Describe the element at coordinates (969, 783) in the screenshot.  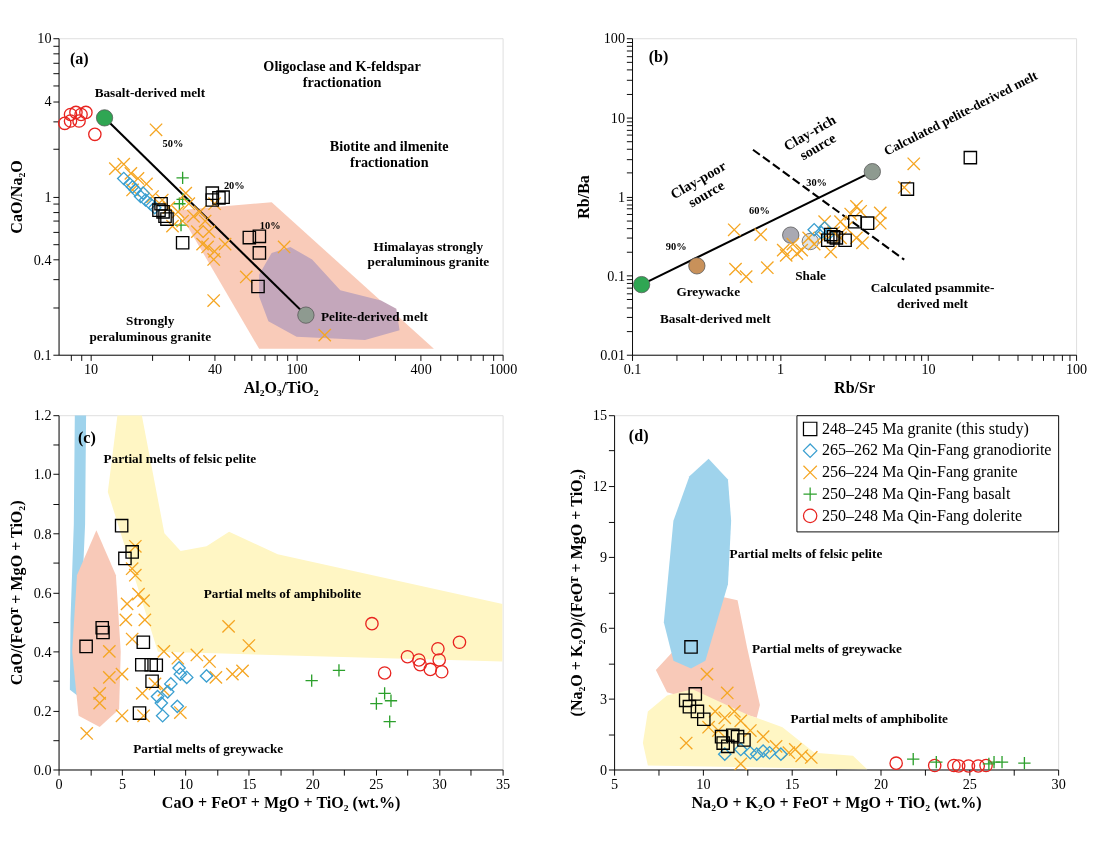
I see `x-tick-label: 25` at that location.